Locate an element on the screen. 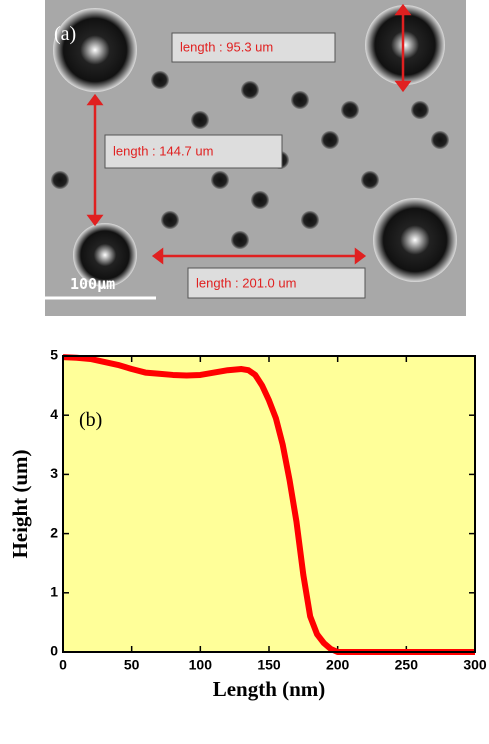 The width and height of the screenshot is (489, 744). panel-label: (b) is located at coordinates (90, 420).